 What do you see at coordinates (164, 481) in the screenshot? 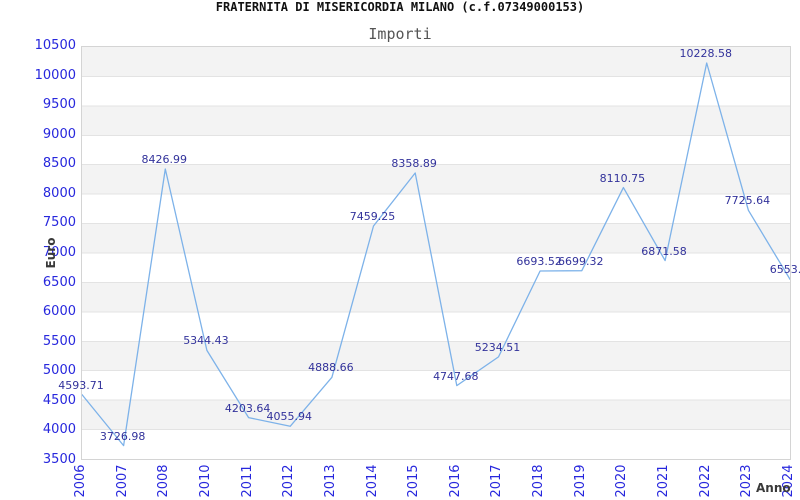
I see `x-tick-label-2008: 2008` at bounding box center [164, 481].